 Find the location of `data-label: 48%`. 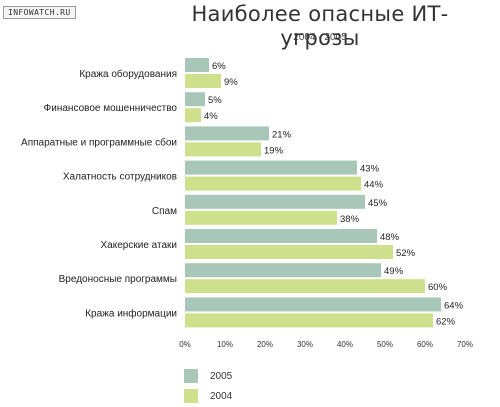

data-label: 48% is located at coordinates (390, 237).